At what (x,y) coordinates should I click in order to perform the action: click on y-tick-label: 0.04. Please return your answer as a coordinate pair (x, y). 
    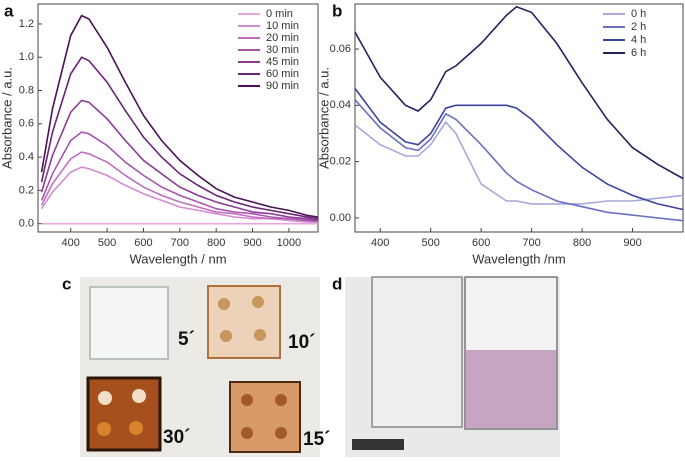
    Looking at the image, I should click on (340, 105).